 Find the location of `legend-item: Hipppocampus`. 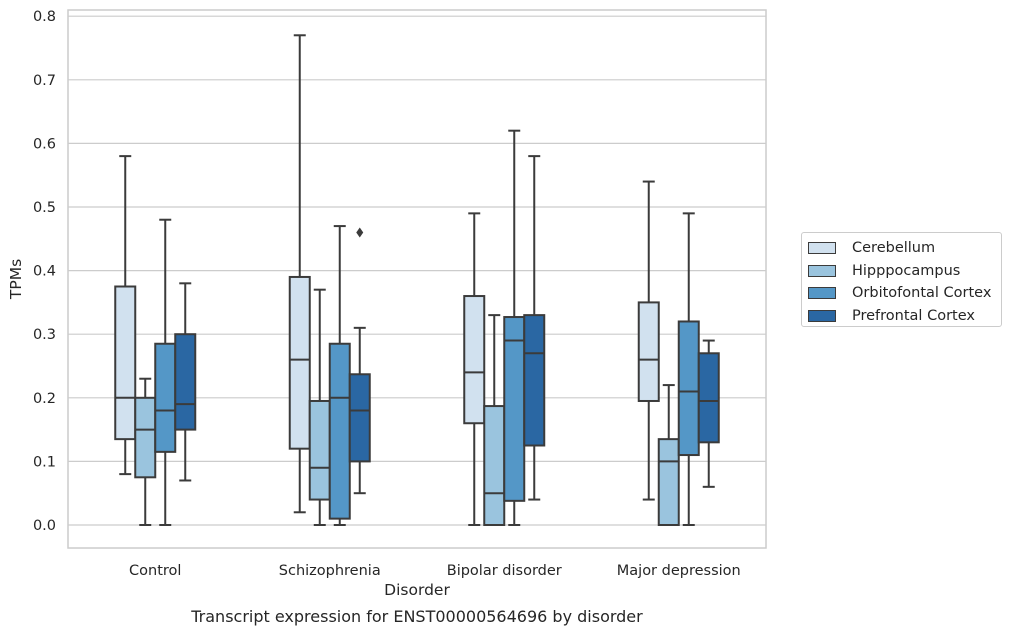

legend-item: Hipppocampus is located at coordinates (904, 271).